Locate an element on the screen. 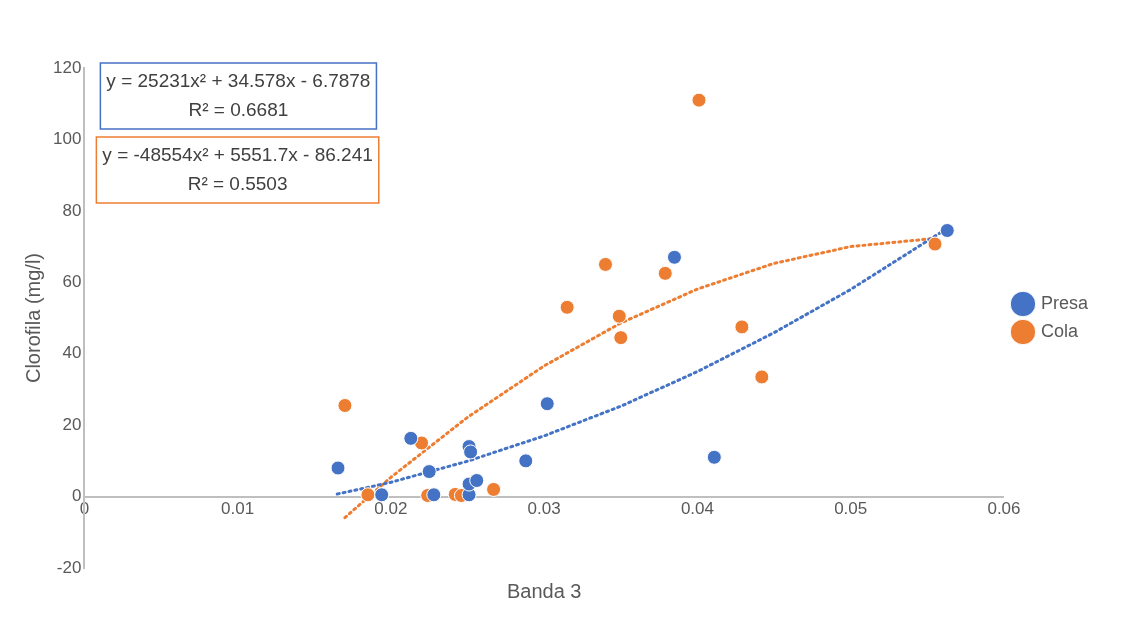 This screenshot has height=640, width=1130. y-tick-label: 20 is located at coordinates (72, 424).